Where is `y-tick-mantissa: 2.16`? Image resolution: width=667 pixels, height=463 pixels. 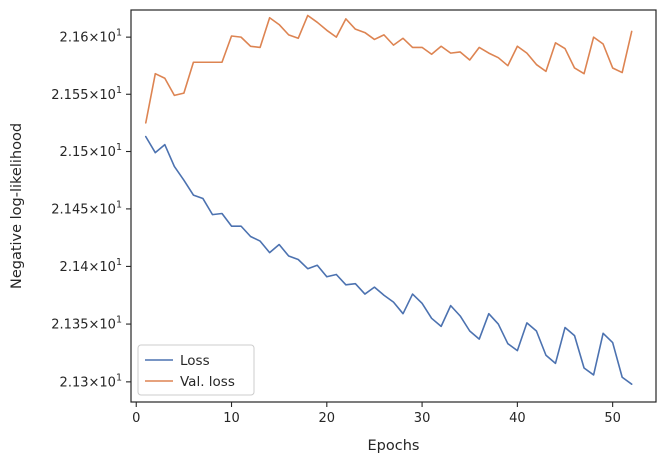 y-tick-mantissa: 2.16 is located at coordinates (74, 38).